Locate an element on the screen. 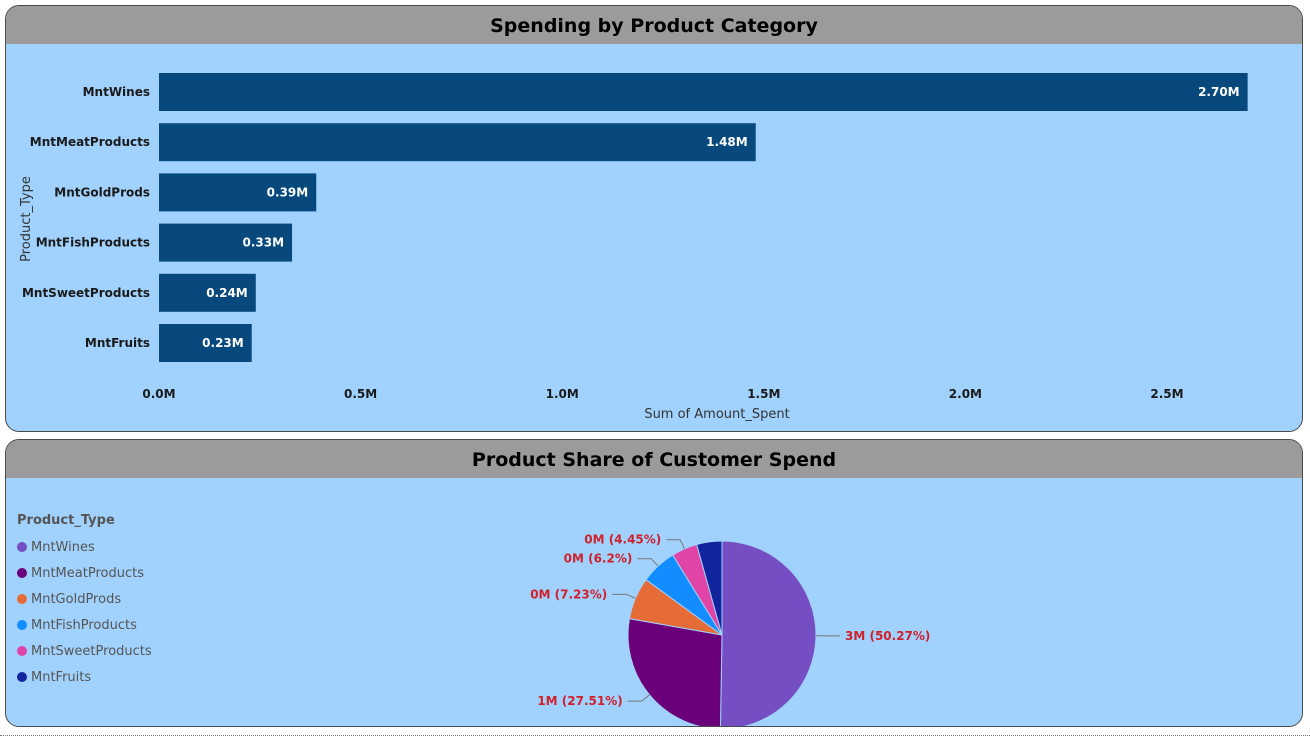 Image resolution: width=1310 pixels, height=742 pixels. x-axis-title: Sum of Amount_Spent is located at coordinates (716, 414).